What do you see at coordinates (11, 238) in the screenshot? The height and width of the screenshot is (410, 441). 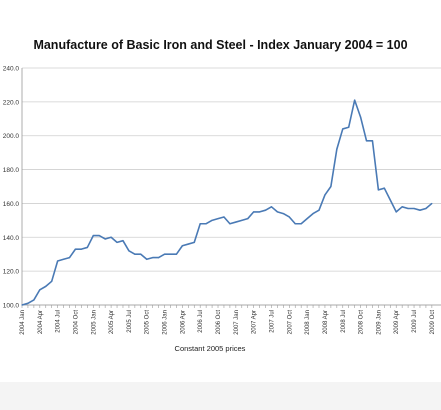 I see `y-tick-label: 140.0` at bounding box center [11, 238].